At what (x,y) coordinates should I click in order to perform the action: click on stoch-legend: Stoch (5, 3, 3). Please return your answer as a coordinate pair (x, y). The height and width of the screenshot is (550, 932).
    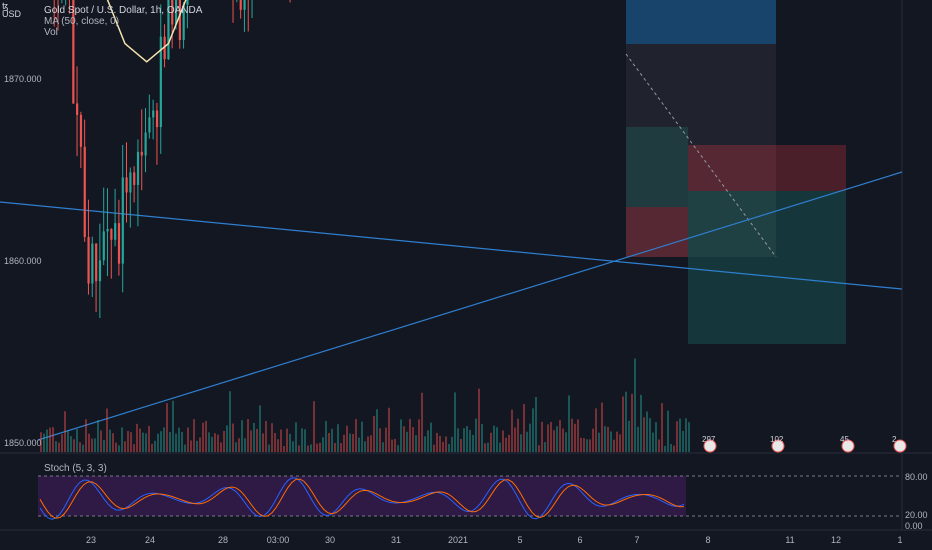
    Looking at the image, I should click on (75, 468).